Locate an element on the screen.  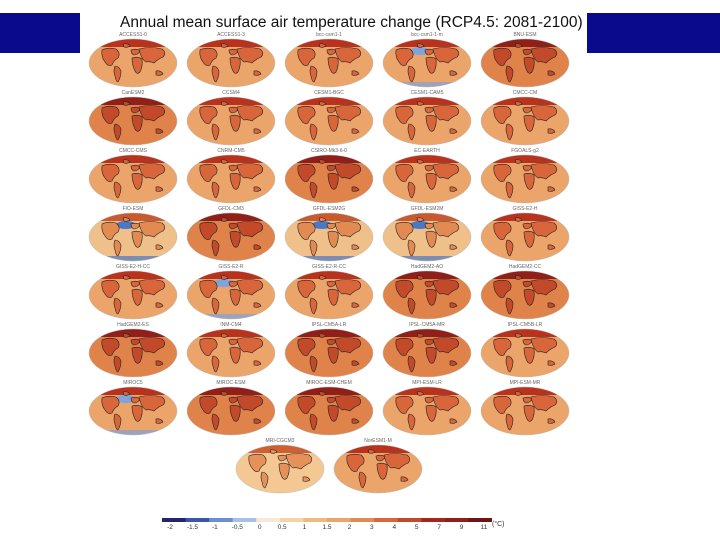
model-name-label: CMCC-CM is located at coordinates (525, 93).